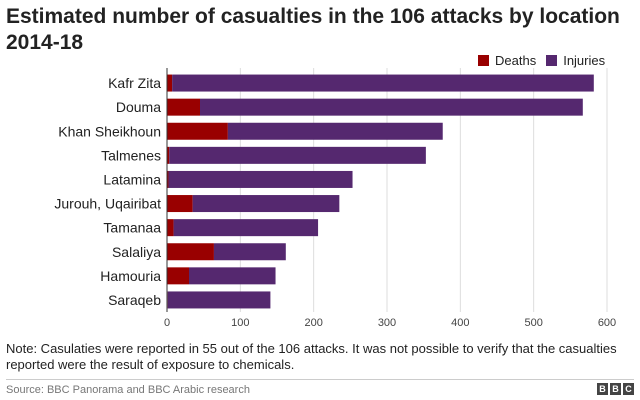 This screenshot has width=640, height=400. What do you see at coordinates (132, 179) in the screenshot?
I see `category-label: Latamina` at bounding box center [132, 179].